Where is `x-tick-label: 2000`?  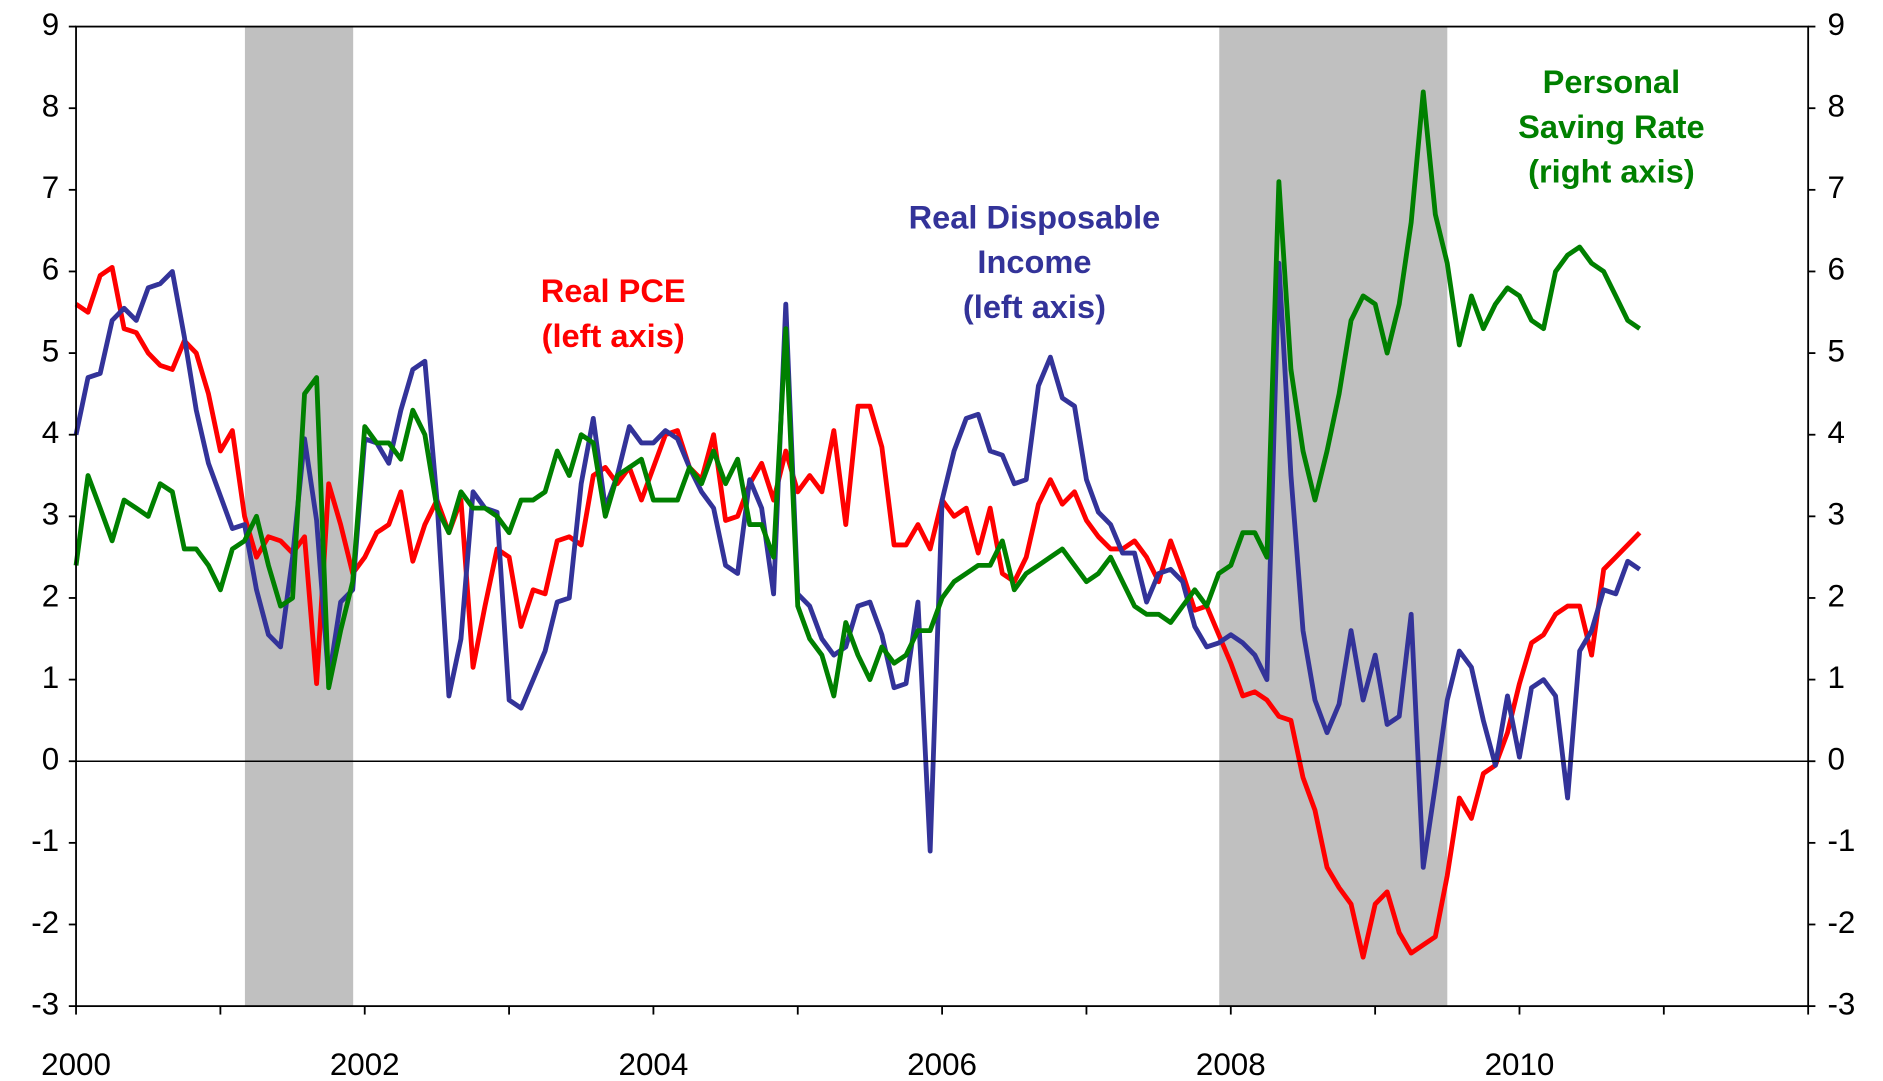
x-tick-label: 2000 is located at coordinates (76, 1064).